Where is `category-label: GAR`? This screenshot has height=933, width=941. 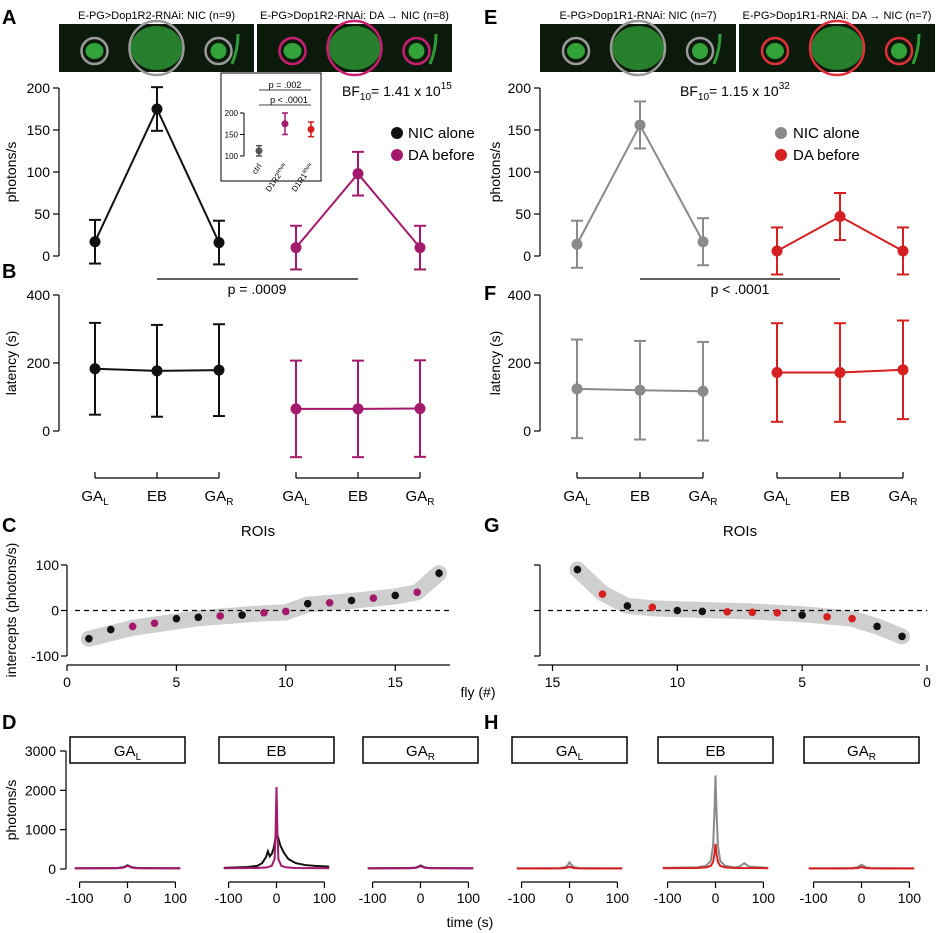 category-label: GAR is located at coordinates (703, 498).